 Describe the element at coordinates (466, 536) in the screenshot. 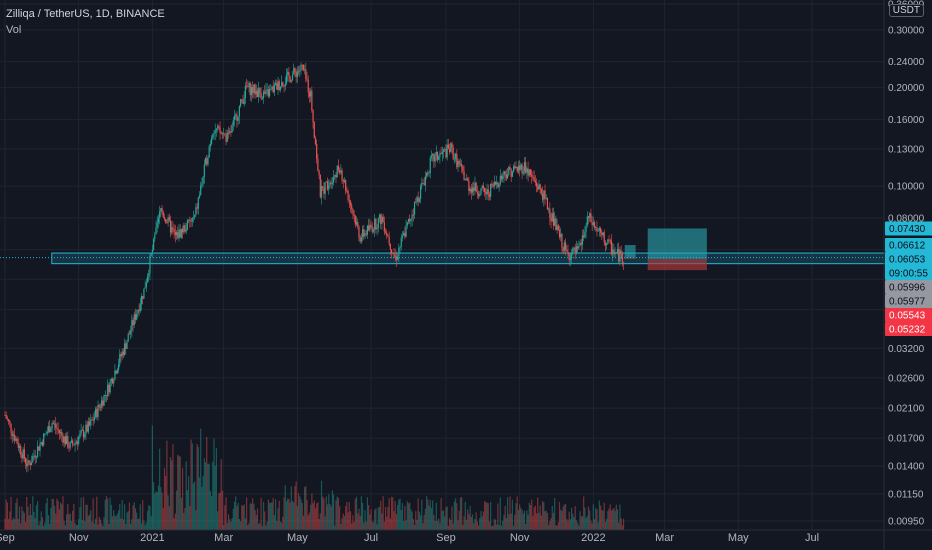

I see `time-axis: Sep Nov 2021 Mar May Jul Sep Nov 2022 Mar May Jul` at that location.